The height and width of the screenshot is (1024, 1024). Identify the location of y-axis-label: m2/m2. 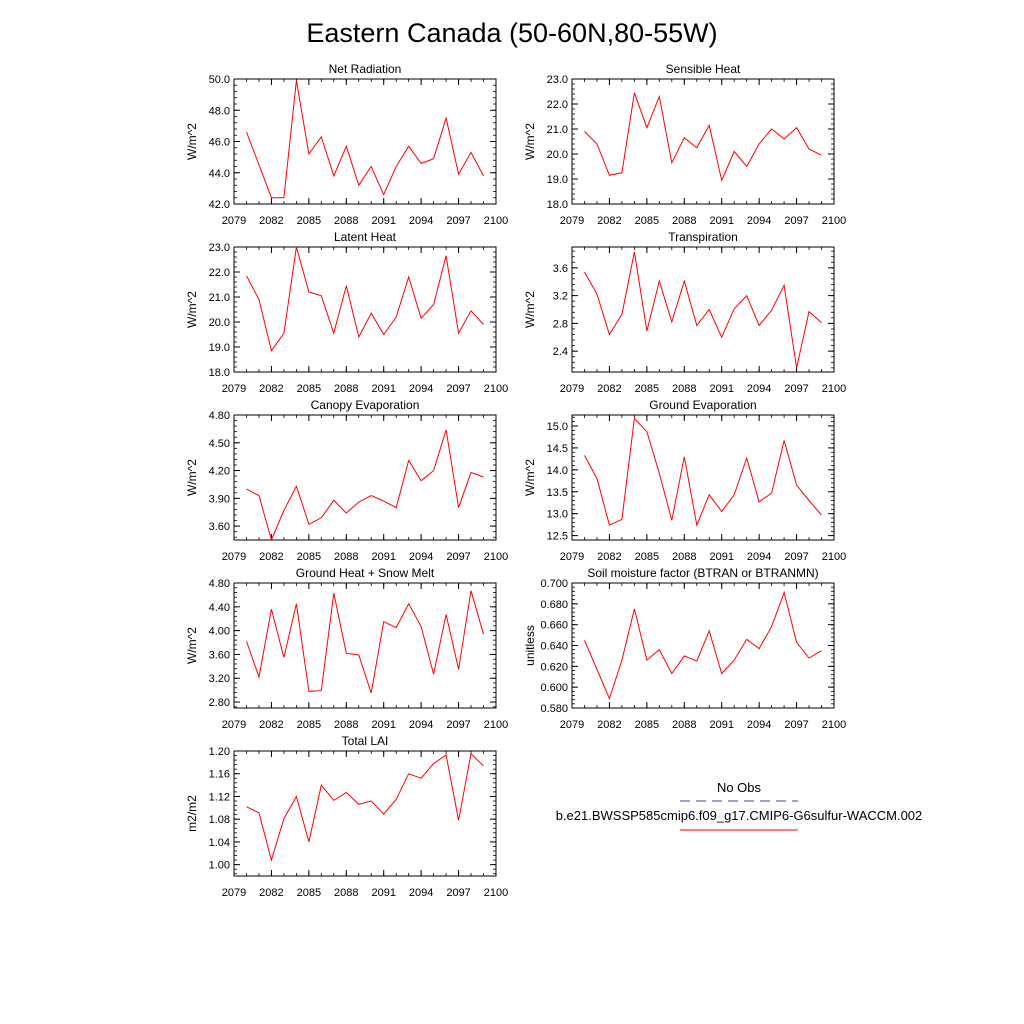
(192, 813).